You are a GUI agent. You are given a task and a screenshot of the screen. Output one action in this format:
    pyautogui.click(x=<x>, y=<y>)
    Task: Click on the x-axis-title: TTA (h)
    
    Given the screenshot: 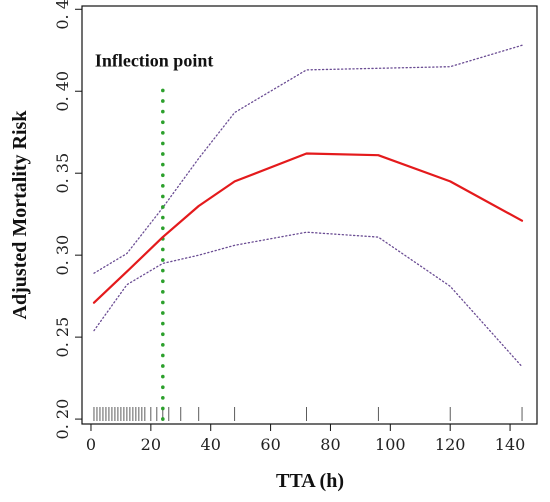 What is the action you would take?
    pyautogui.click(x=310, y=481)
    